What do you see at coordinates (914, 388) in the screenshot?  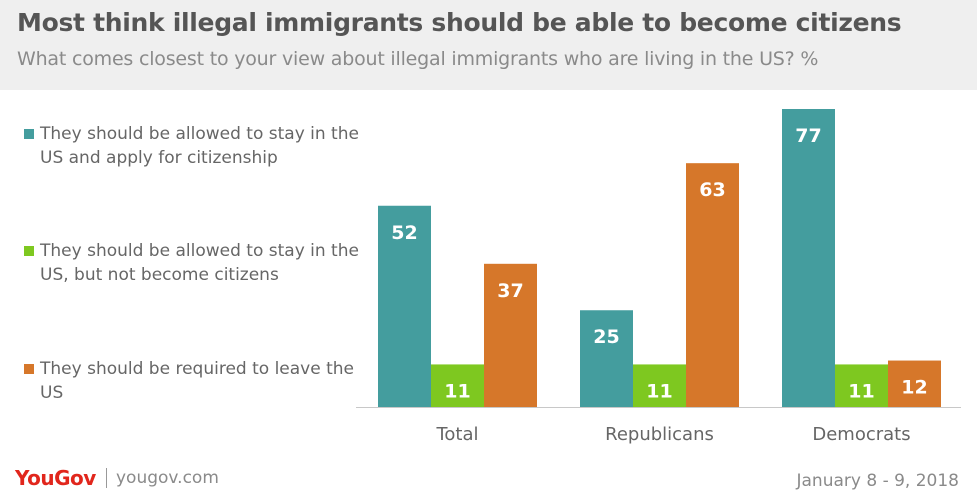 I see `data-label-democrats-series-3: 12` at bounding box center [914, 388].